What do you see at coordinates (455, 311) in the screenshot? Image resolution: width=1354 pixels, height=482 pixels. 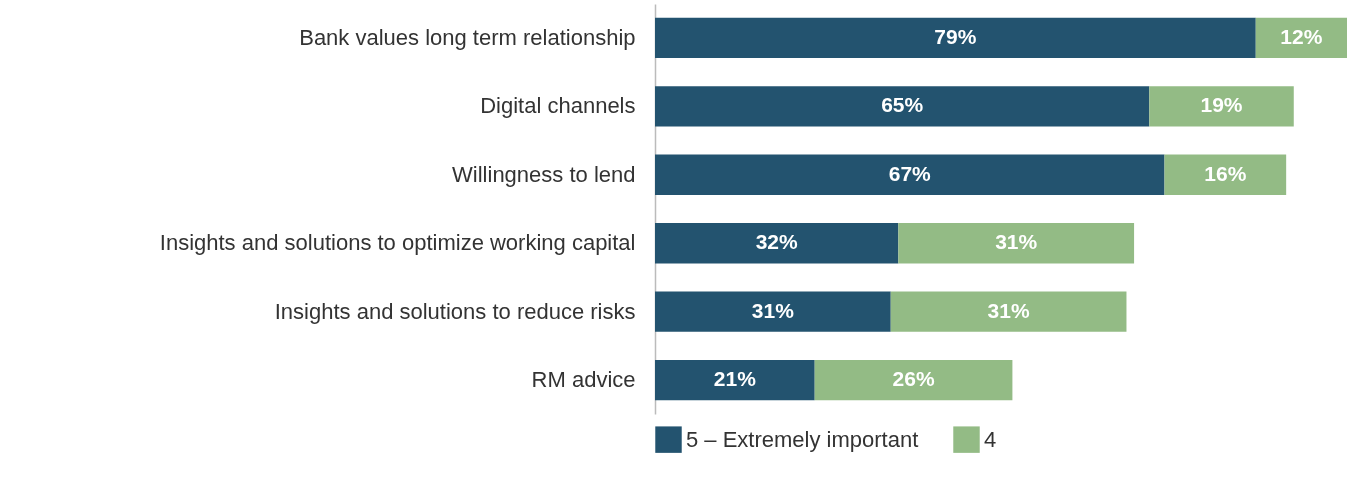 I see `y-tick-label: Insights and solutions to reduce risks` at bounding box center [455, 311].